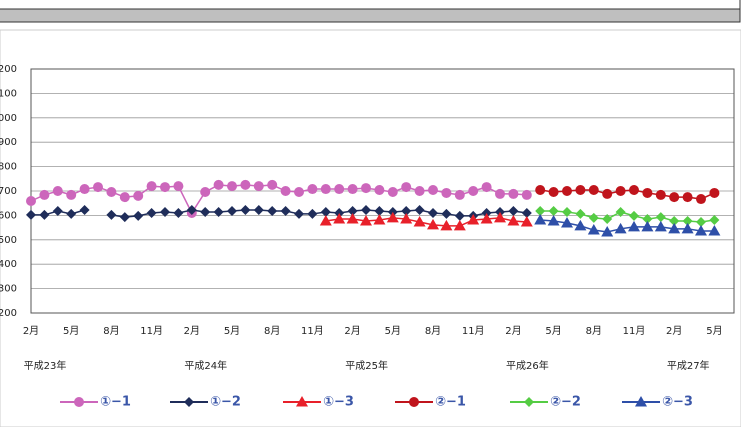 The height and width of the screenshot is (431, 741). Describe the element at coordinates (8, 215) in the screenshot. I see `y-tick-label: 600` at that location.